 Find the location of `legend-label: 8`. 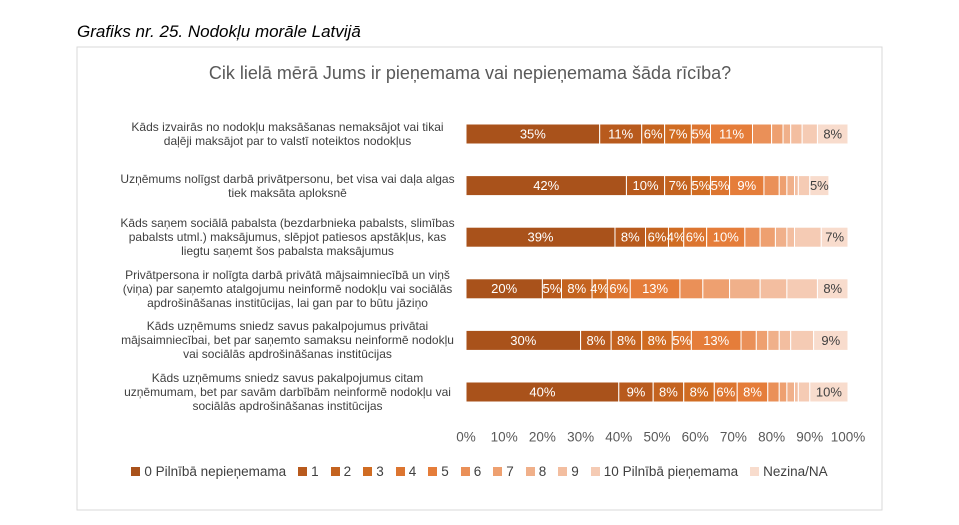

legend-label: 8 is located at coordinates (542, 471).